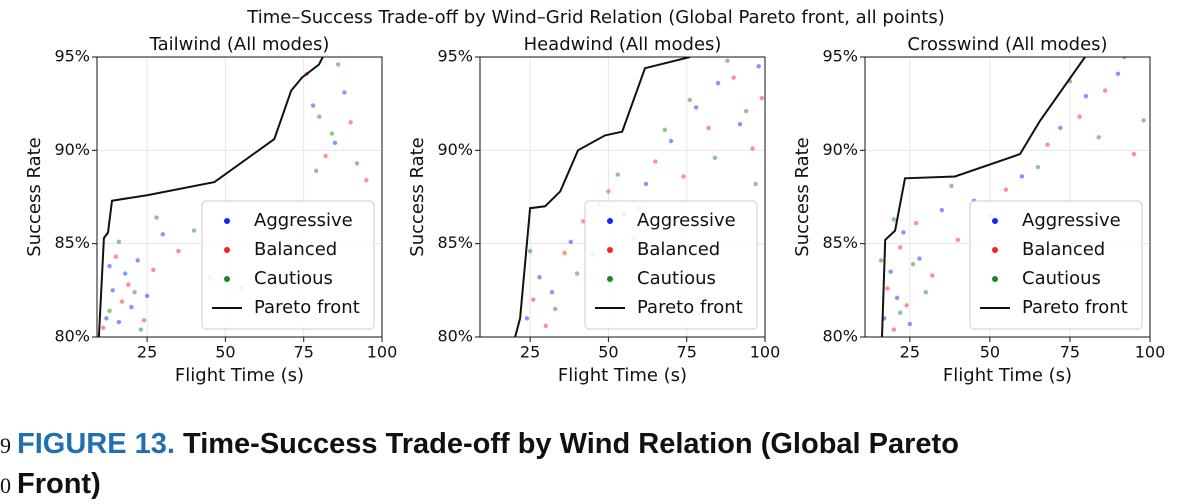  What do you see at coordinates (59, 484) in the screenshot?
I see `caption-text: Front)` at bounding box center [59, 484].